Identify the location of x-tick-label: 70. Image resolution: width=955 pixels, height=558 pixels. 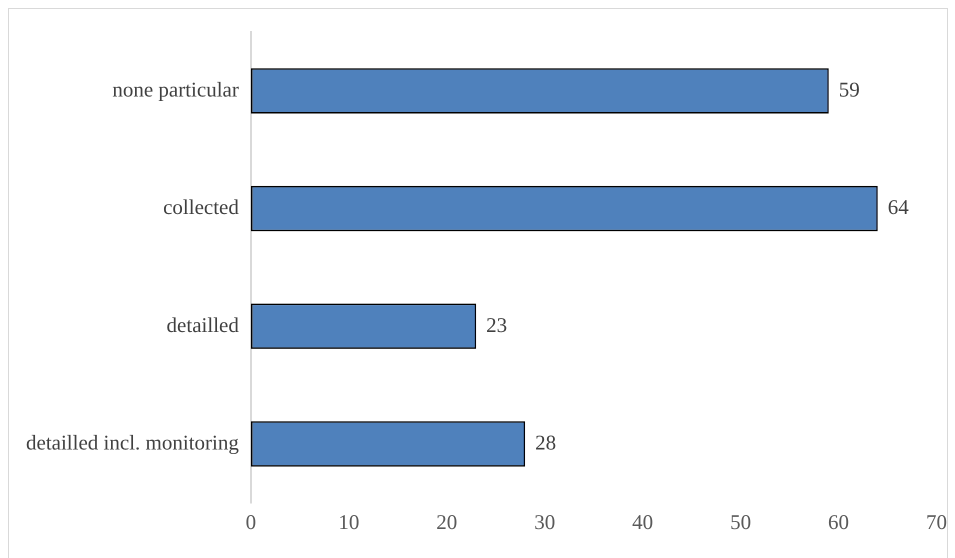
(936, 522).